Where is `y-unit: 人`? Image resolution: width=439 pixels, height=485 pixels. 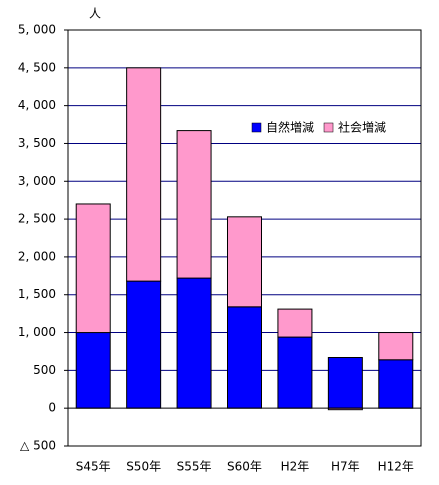 y-unit: 人 is located at coordinates (95, 14).